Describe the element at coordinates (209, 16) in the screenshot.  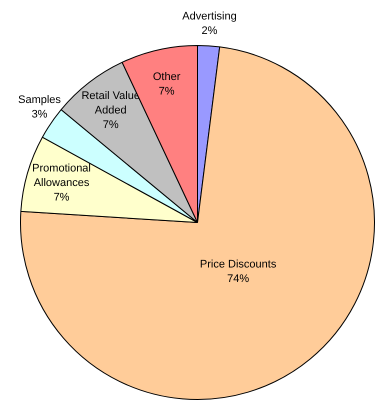
I see `slice-label: Advertising` at that location.